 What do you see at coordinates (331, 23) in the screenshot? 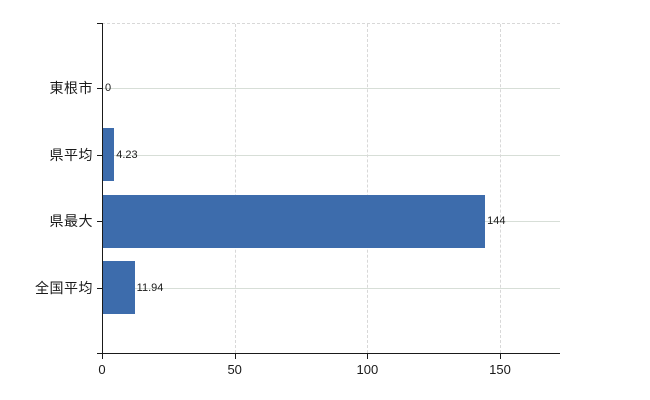
I see `plot-top-border` at bounding box center [331, 23].